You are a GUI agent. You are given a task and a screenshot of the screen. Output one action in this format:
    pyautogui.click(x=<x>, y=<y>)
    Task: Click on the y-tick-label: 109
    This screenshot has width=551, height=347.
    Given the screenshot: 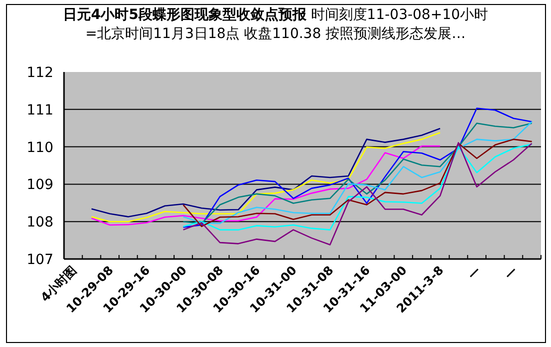 What is the action you would take?
    pyautogui.click(x=40, y=185)
    